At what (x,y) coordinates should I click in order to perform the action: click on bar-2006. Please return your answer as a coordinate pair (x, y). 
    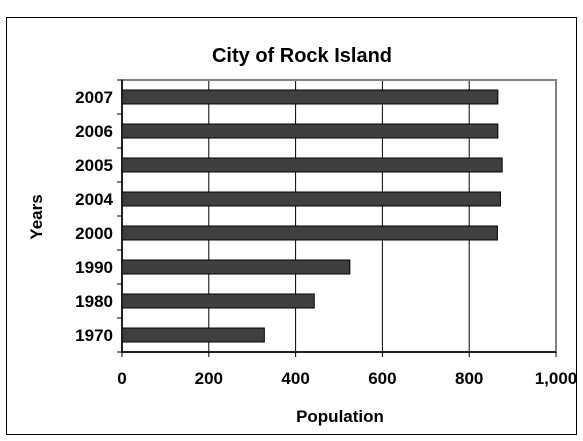
    Looking at the image, I should click on (310, 131).